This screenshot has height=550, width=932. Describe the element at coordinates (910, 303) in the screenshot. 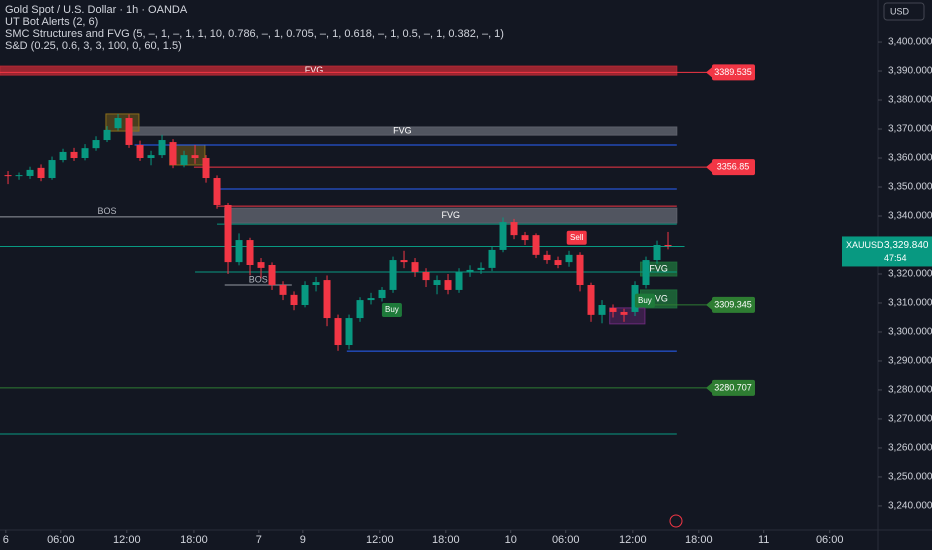

I see `y-tick-label: 3,310.000` at that location.